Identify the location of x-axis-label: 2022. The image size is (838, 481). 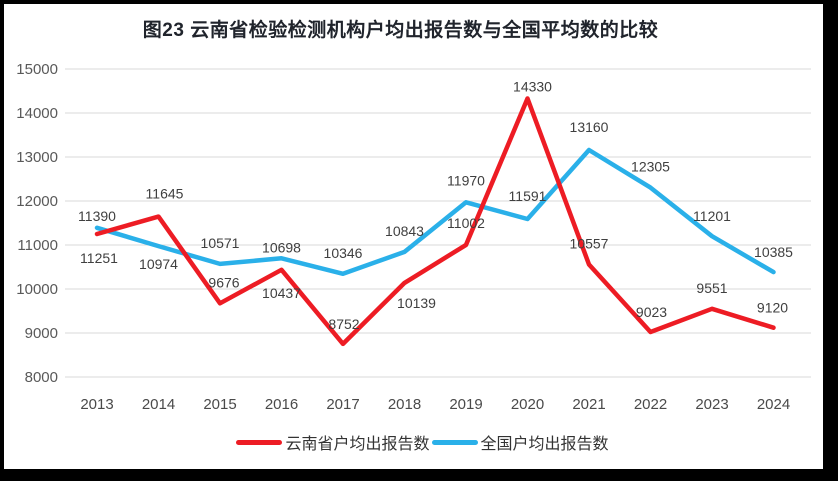
(650, 404).